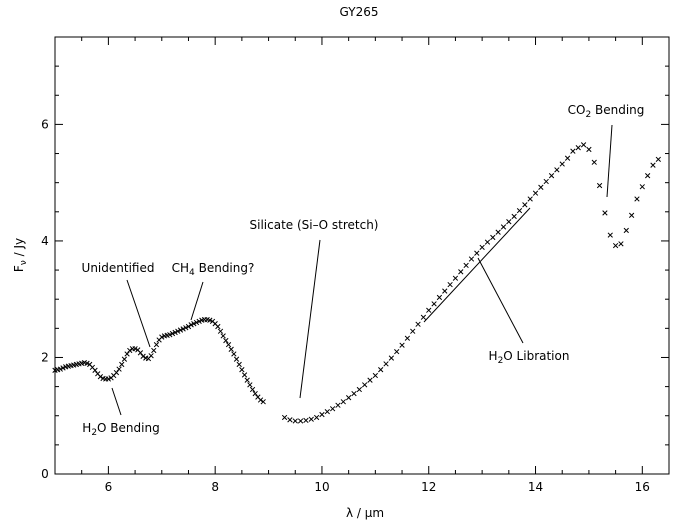 Image resolution: width=679 pixels, height=525 pixels. What do you see at coordinates (642, 487) in the screenshot?
I see `x-tick-label: 16` at bounding box center [642, 487].